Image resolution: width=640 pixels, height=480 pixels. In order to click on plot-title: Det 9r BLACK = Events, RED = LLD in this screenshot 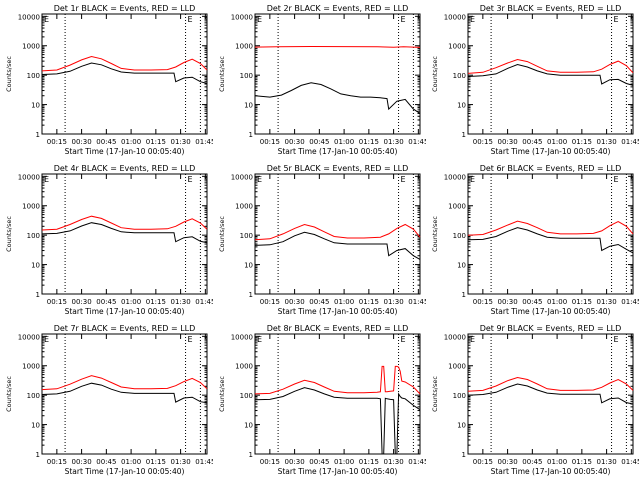, I will do `click(551, 328)`.